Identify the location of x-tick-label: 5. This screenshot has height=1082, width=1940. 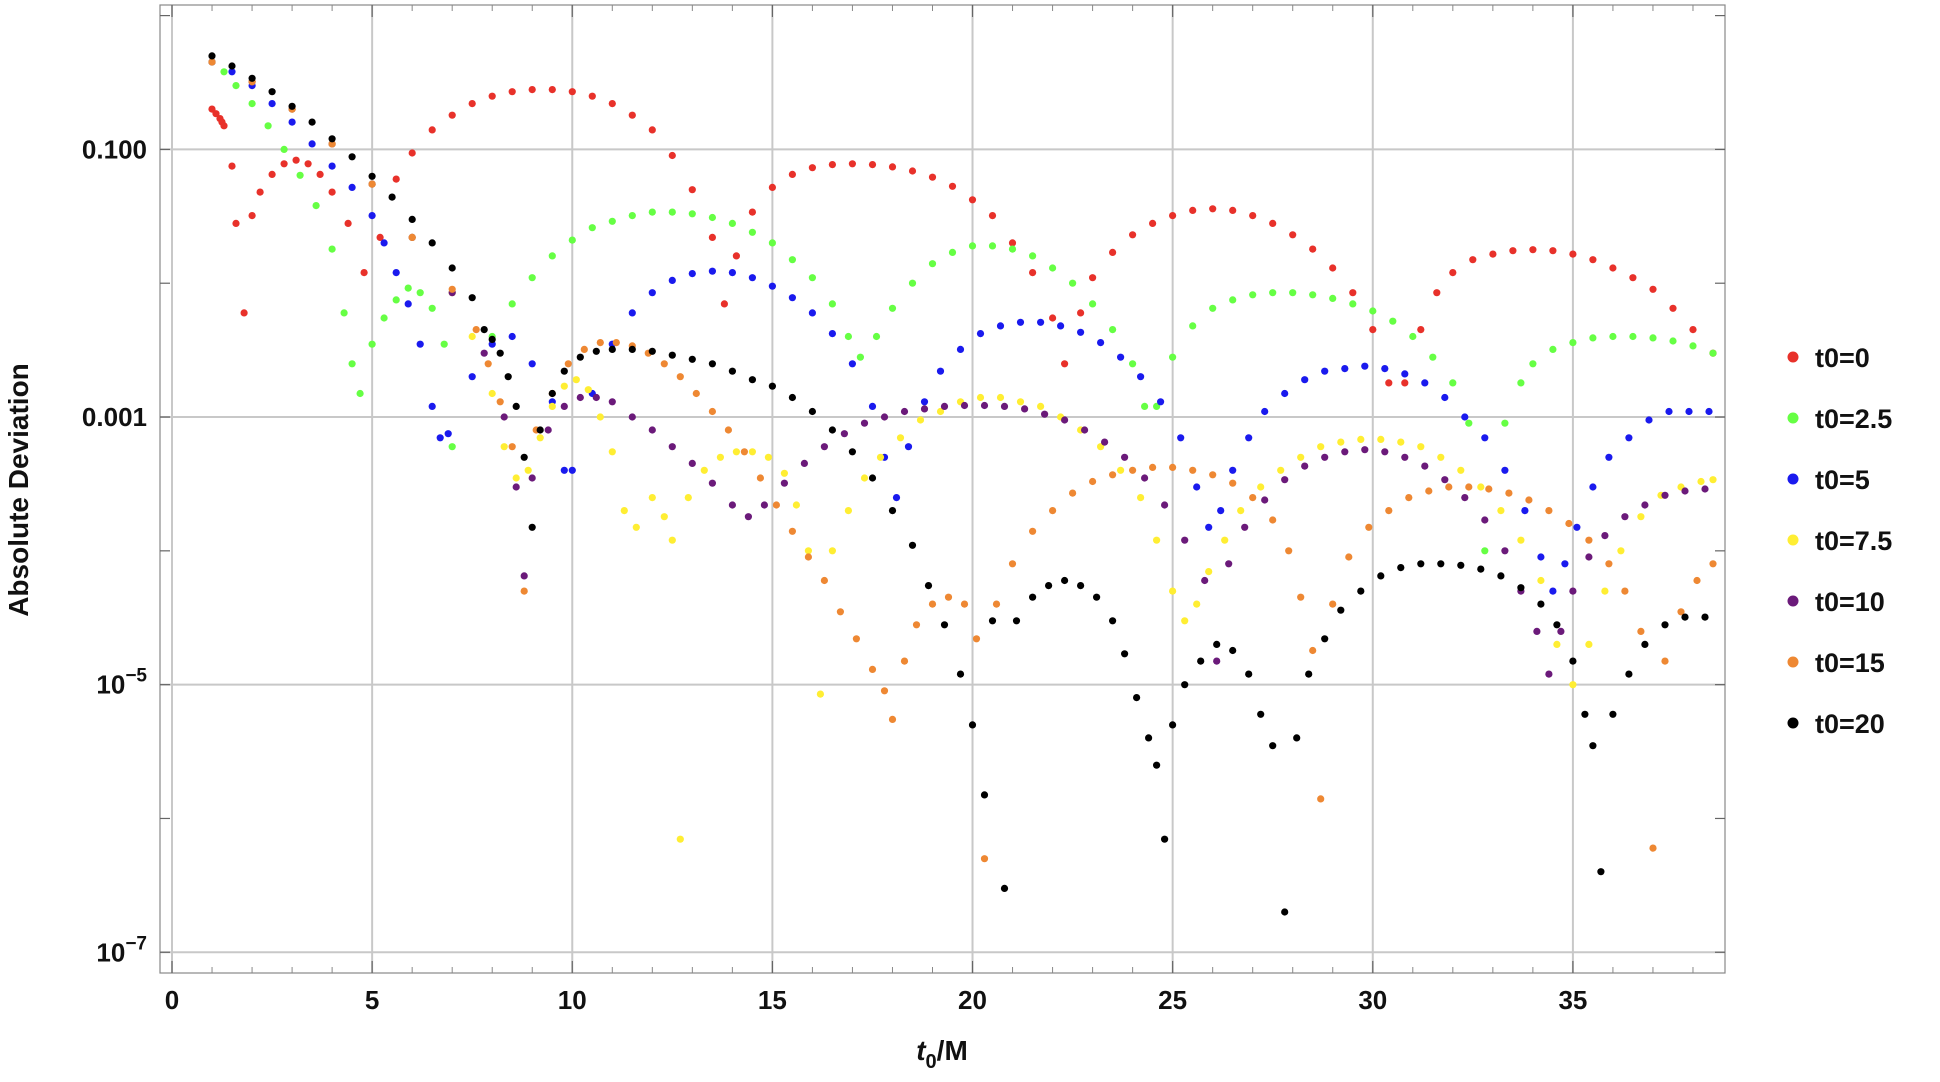
(372, 1000).